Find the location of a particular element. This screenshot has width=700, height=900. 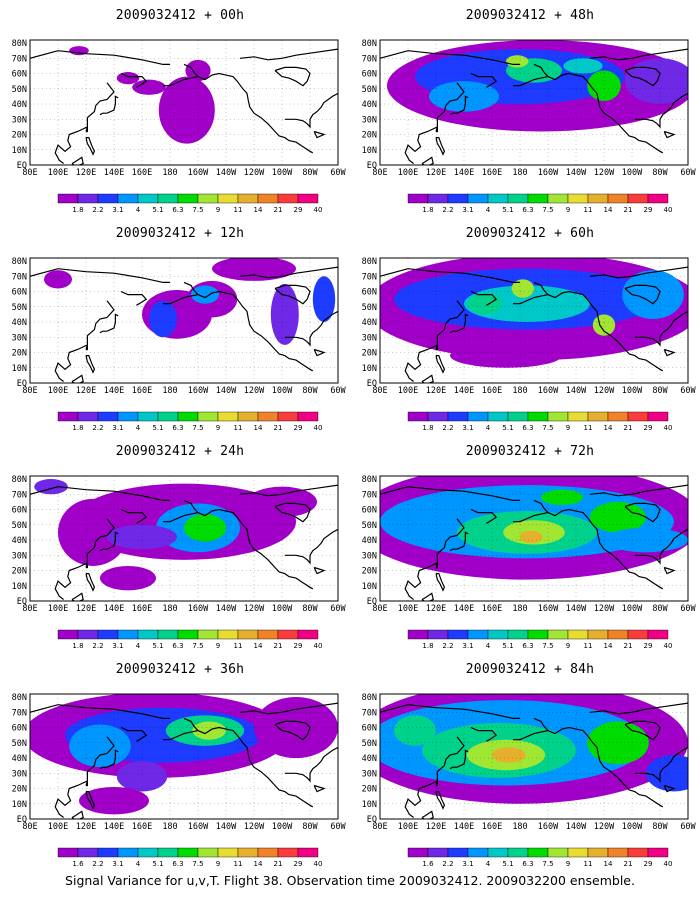

colorbar-label: 9 is located at coordinates (568, 210).